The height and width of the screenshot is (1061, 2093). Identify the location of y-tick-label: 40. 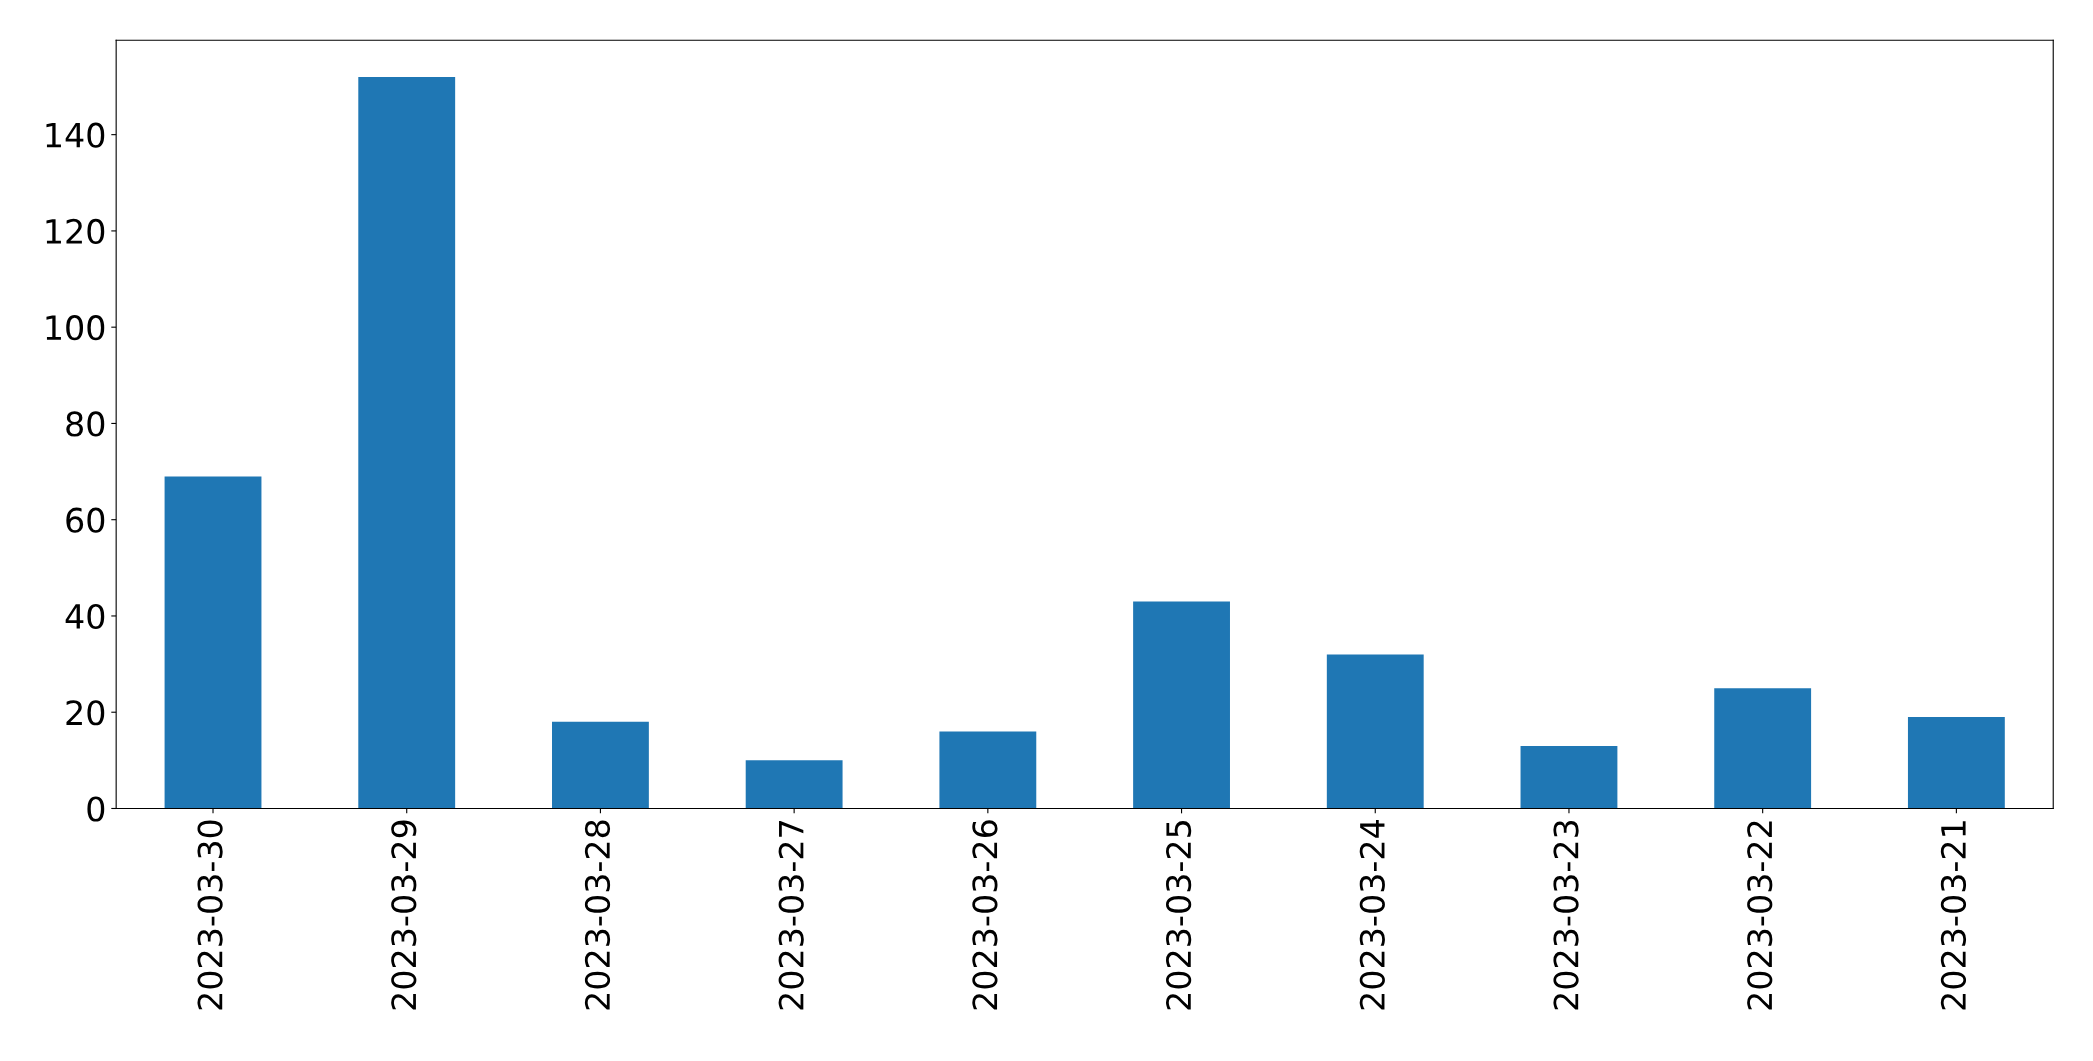
(85, 616).